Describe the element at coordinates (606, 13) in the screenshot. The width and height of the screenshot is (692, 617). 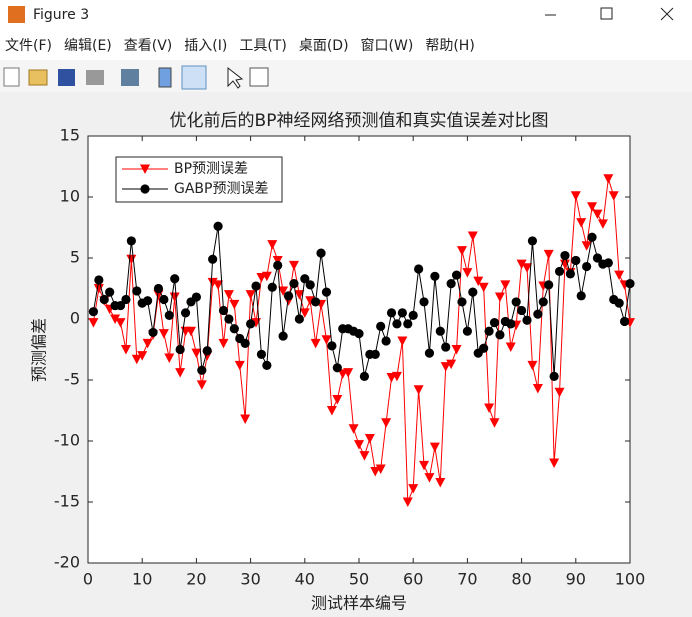
I see `maximize-button` at that location.